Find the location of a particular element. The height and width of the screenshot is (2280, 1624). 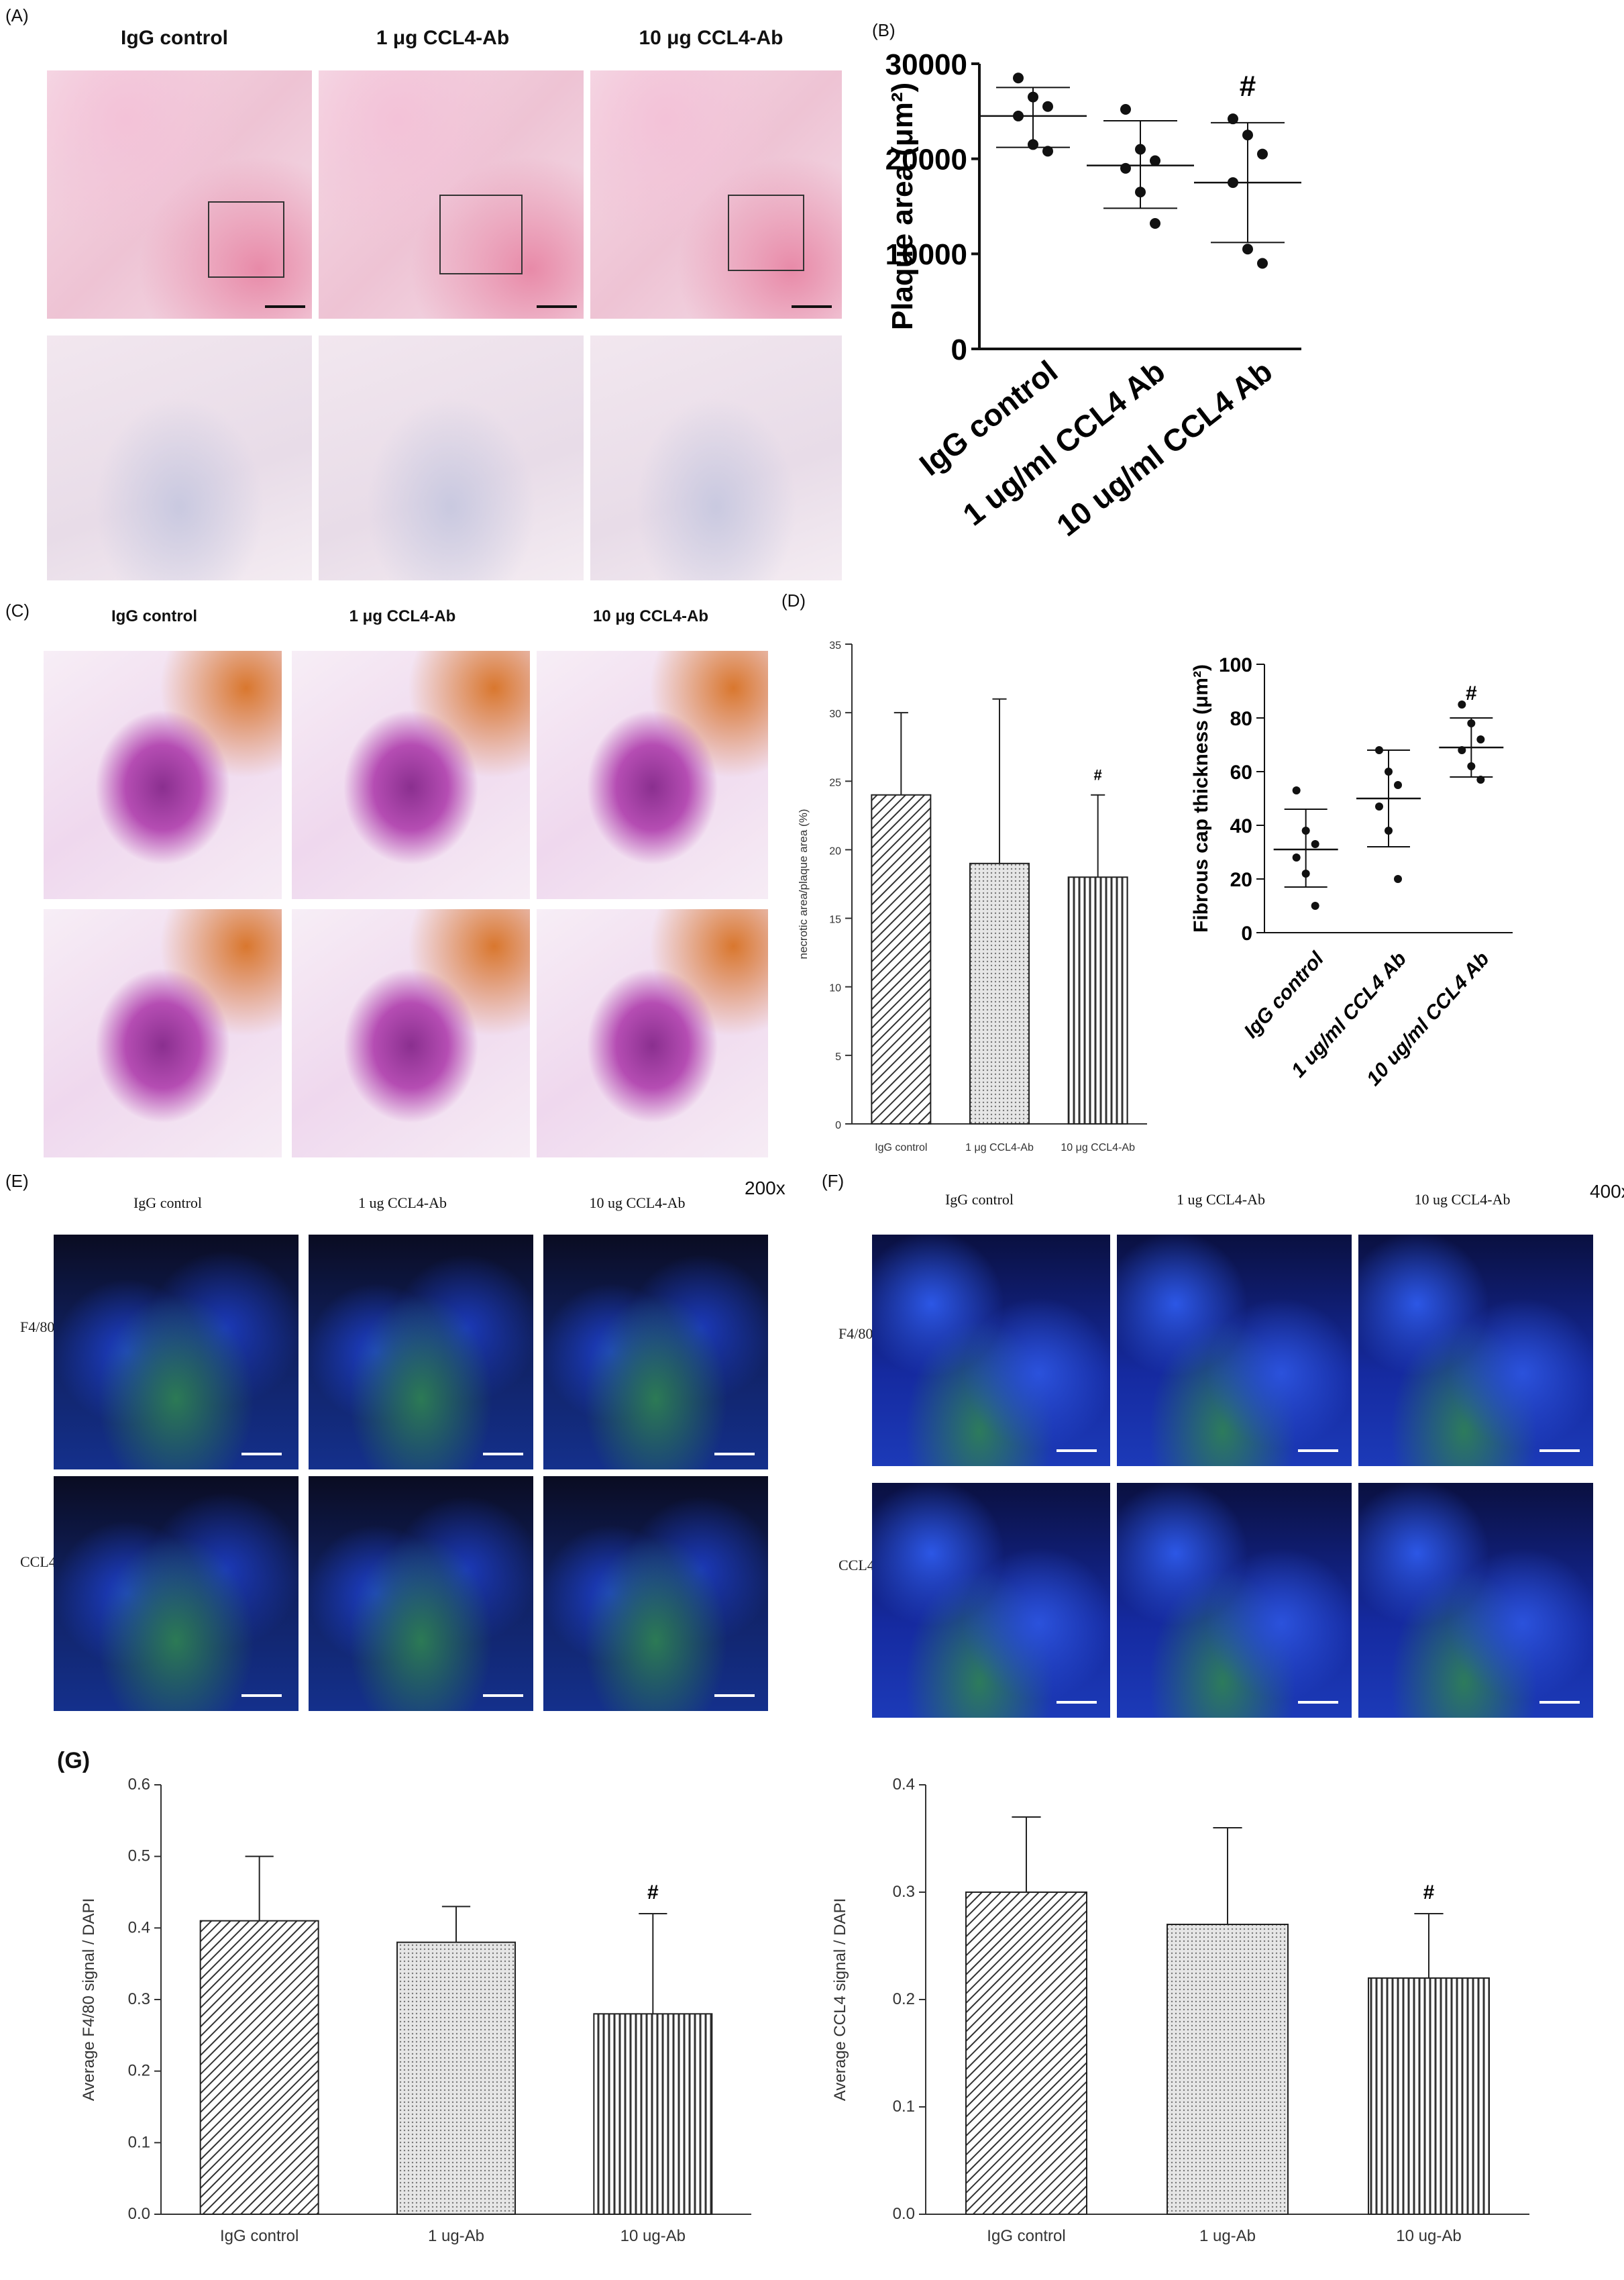

y-tick-label: 25 is located at coordinates (835, 782).